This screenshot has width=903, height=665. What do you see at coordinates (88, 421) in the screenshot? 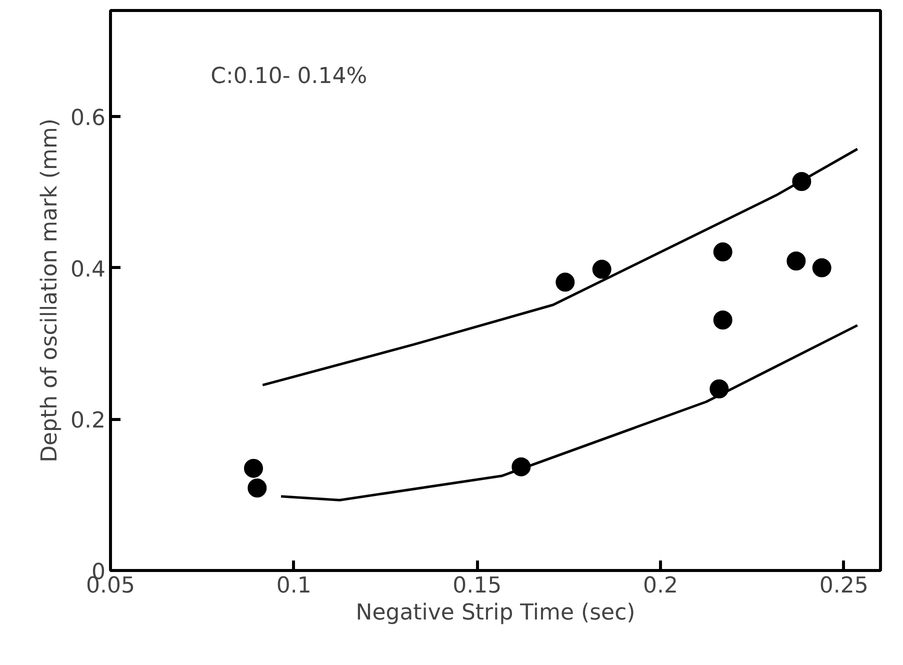
I see `y-tick-label: 0.2` at bounding box center [88, 421].